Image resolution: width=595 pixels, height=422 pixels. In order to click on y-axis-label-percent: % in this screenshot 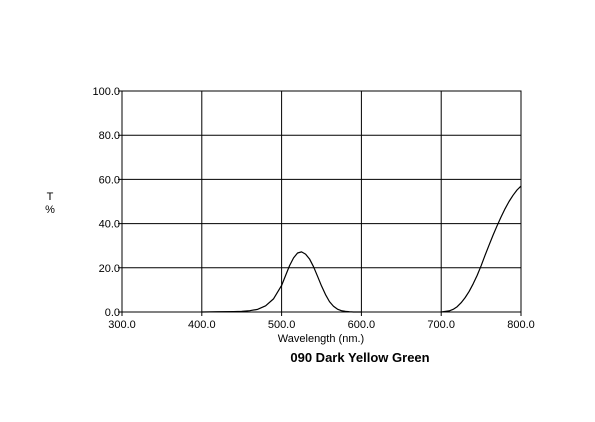, I will do `click(50, 210)`.